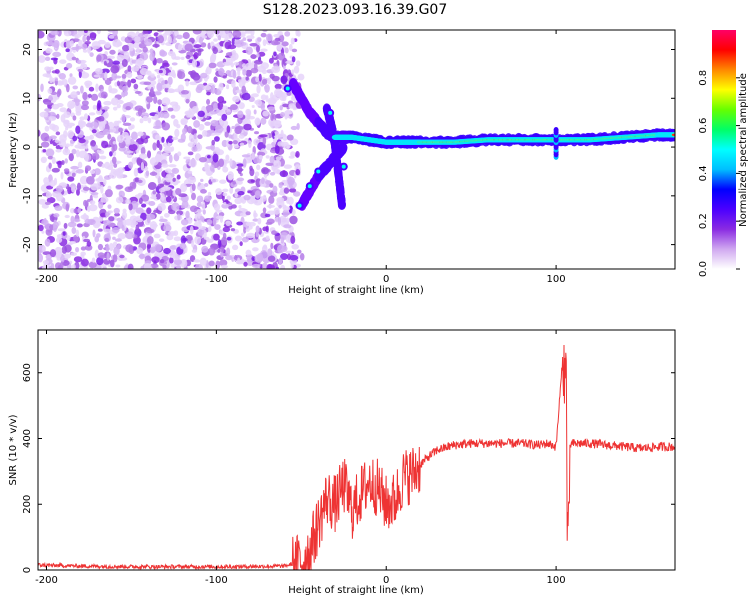 The image size is (750, 600). Describe the element at coordinates (743, 150) in the screenshot. I see `colorbar-label: Normalized spectral amplitude` at that location.